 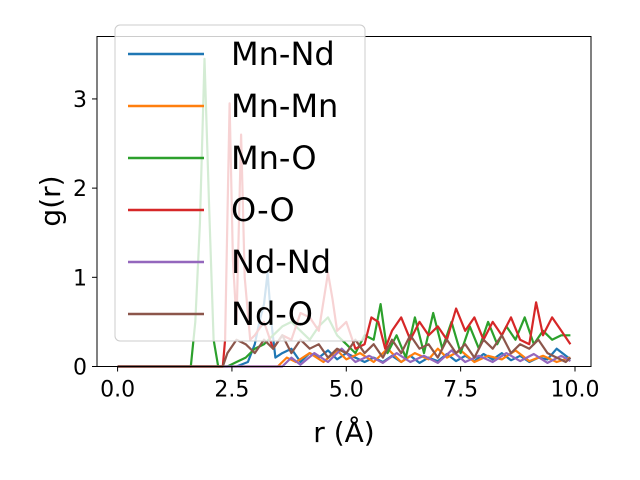 What do you see at coordinates (231, 390) in the screenshot?
I see `x-tick-label: 2.5` at bounding box center [231, 390].